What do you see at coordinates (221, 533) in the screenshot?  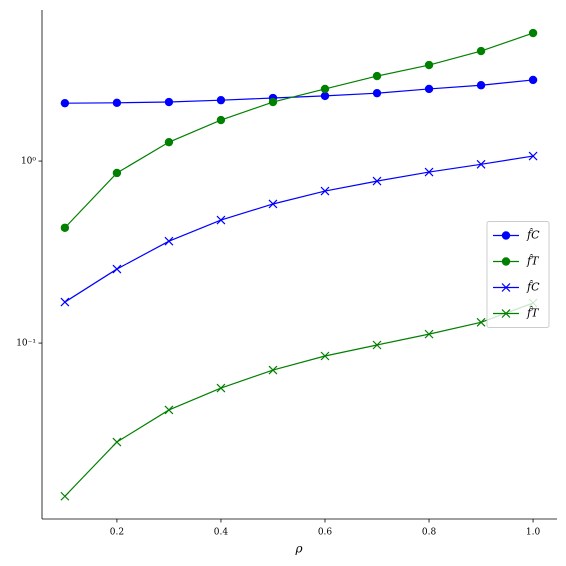 I see `x-tick-label: 0.4` at bounding box center [221, 533].